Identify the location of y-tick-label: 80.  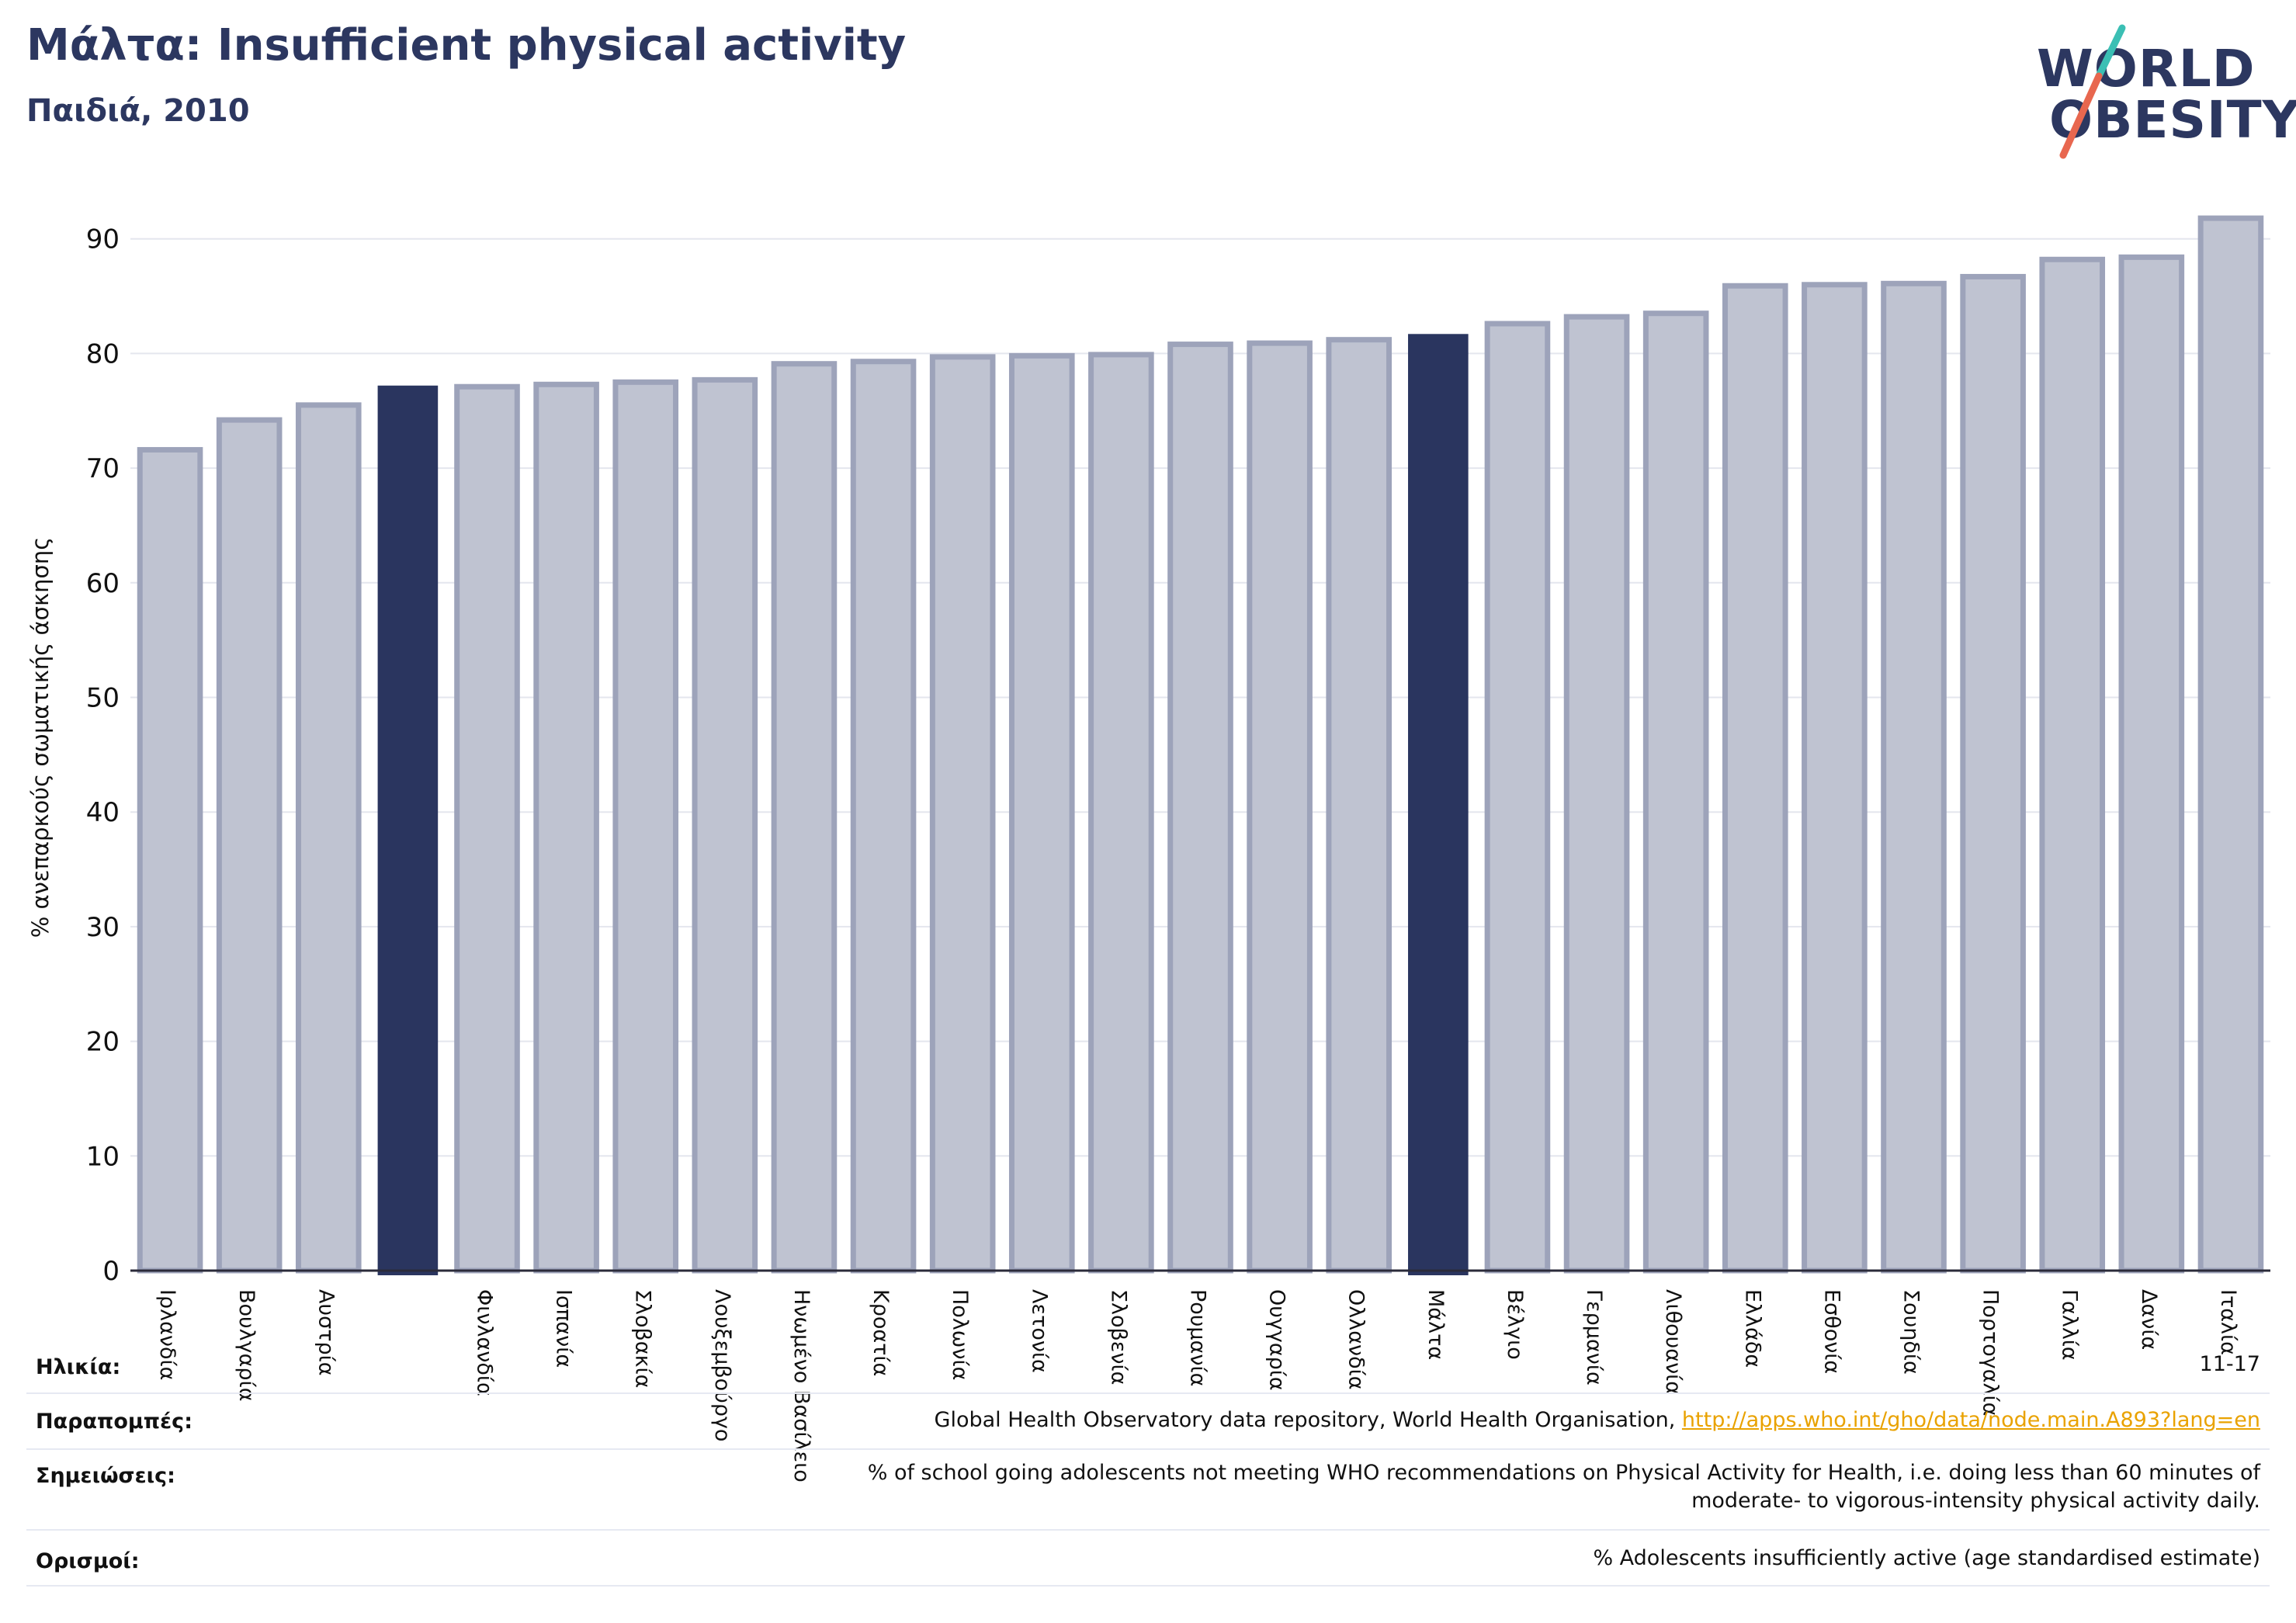
(103, 353).